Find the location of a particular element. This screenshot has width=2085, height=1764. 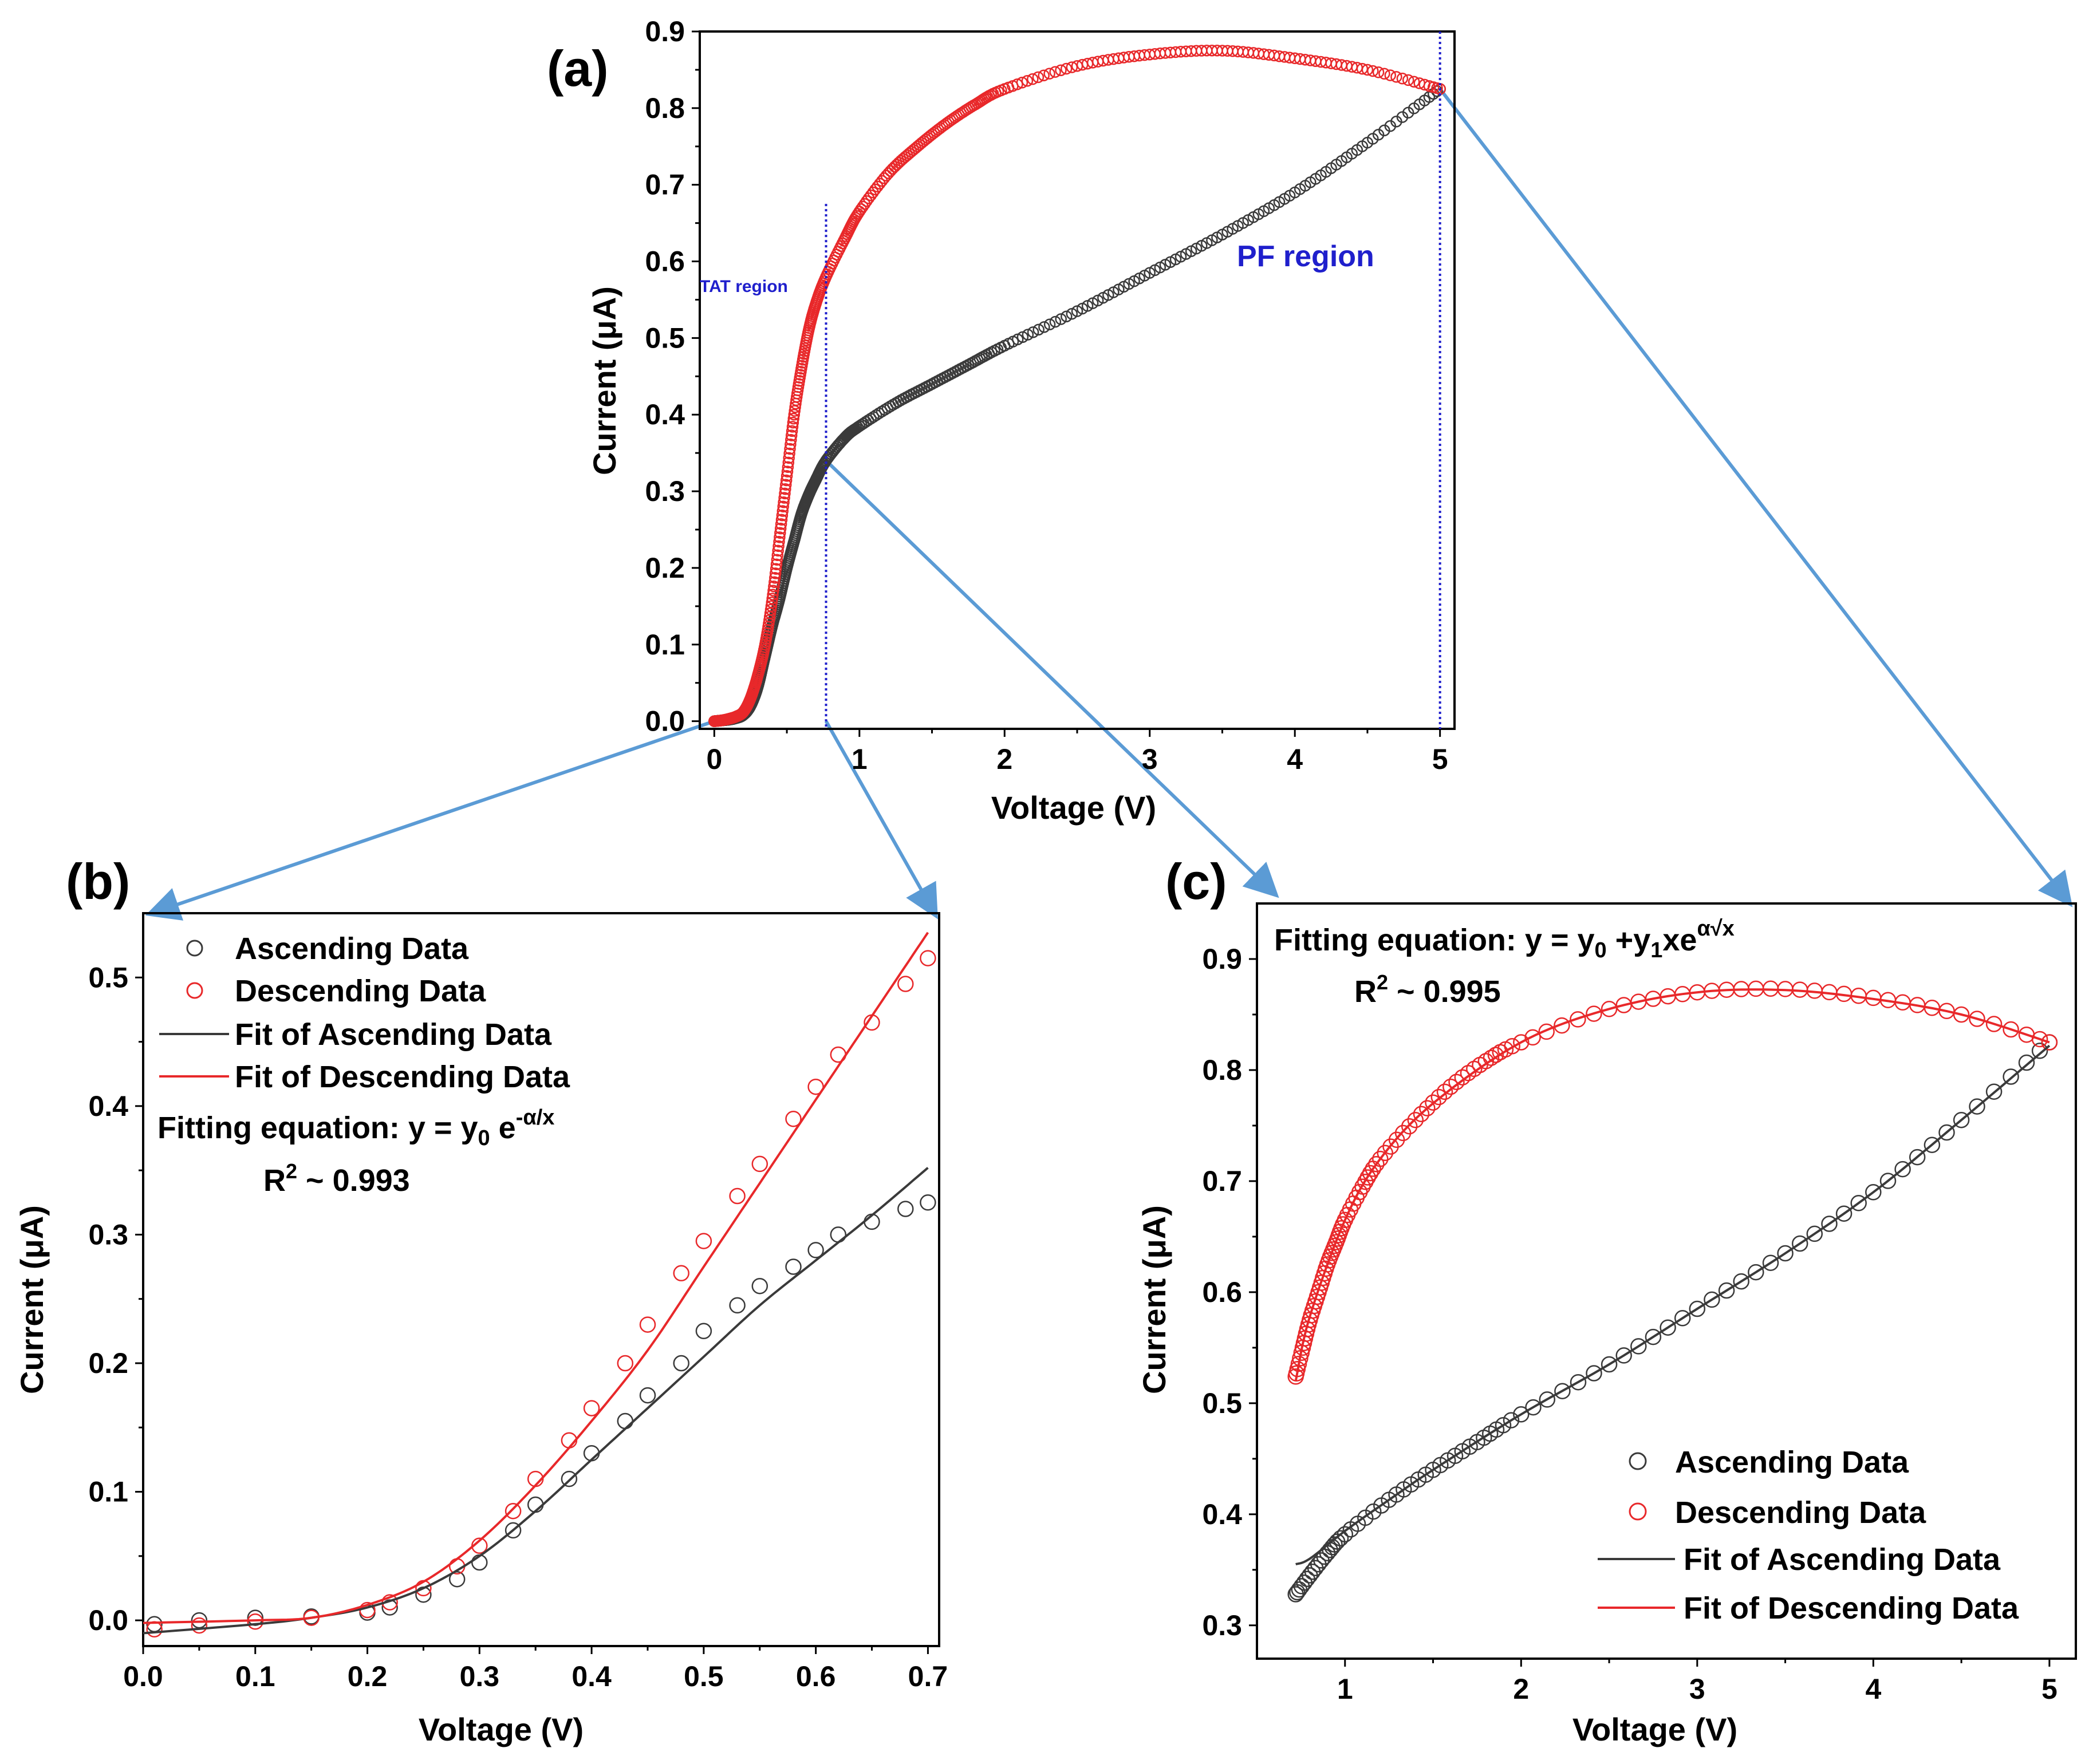

x-tick-label: 0.6 is located at coordinates (816, 1676).